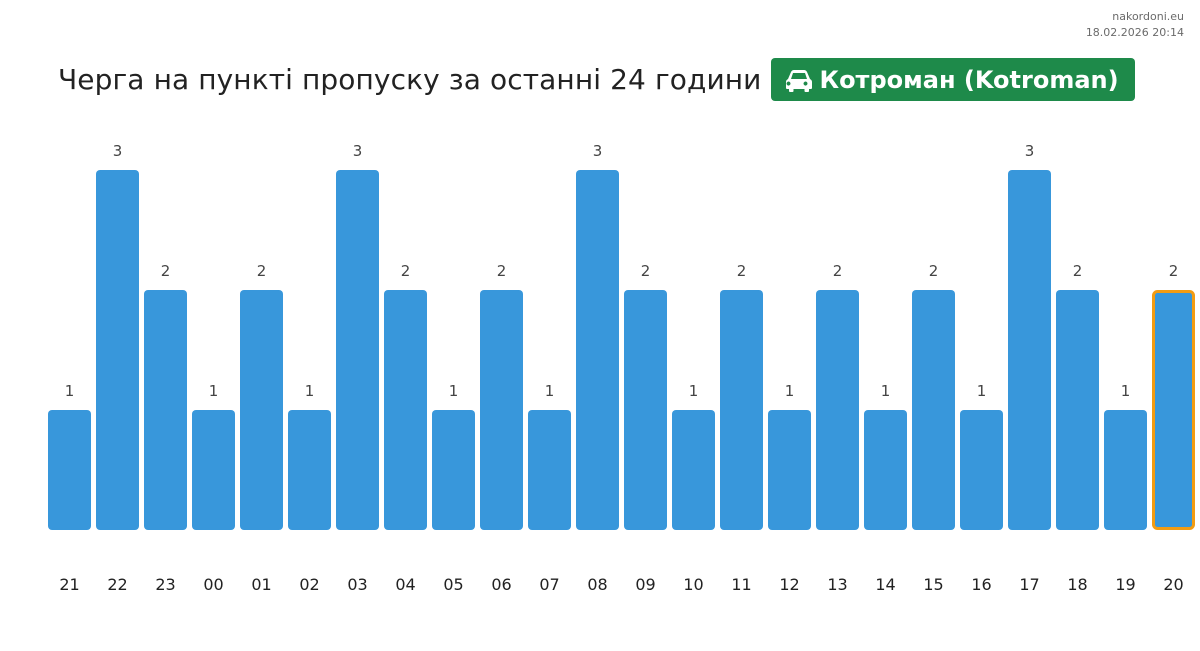 This screenshot has height=651, width=1200. Describe the element at coordinates (502, 271) in the screenshot. I see `value-label-06: 2` at that location.